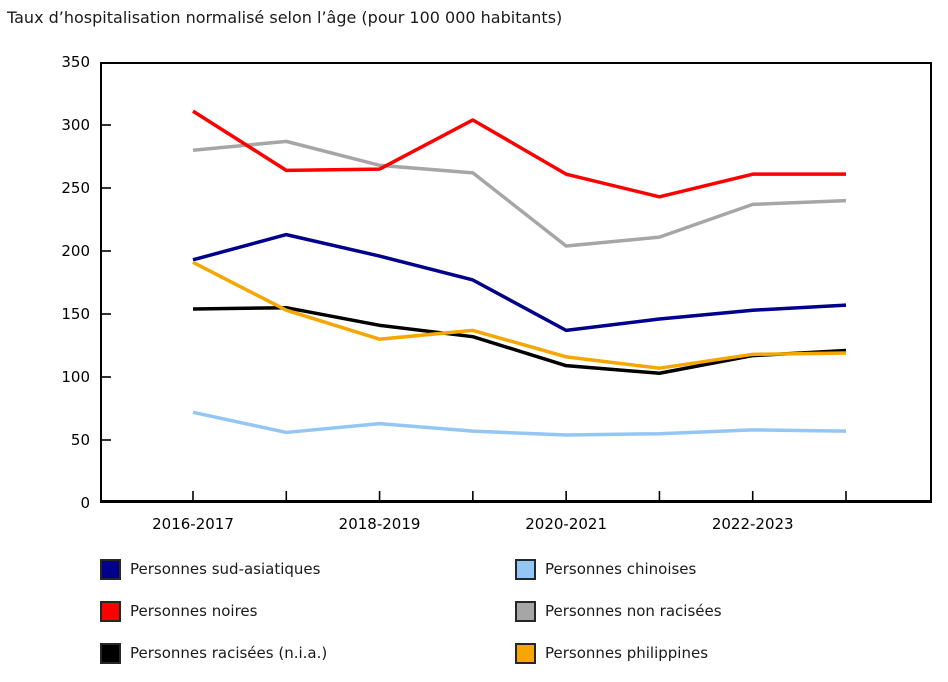  I want to click on legend-item: Personnes chinoises, so click(618, 569).